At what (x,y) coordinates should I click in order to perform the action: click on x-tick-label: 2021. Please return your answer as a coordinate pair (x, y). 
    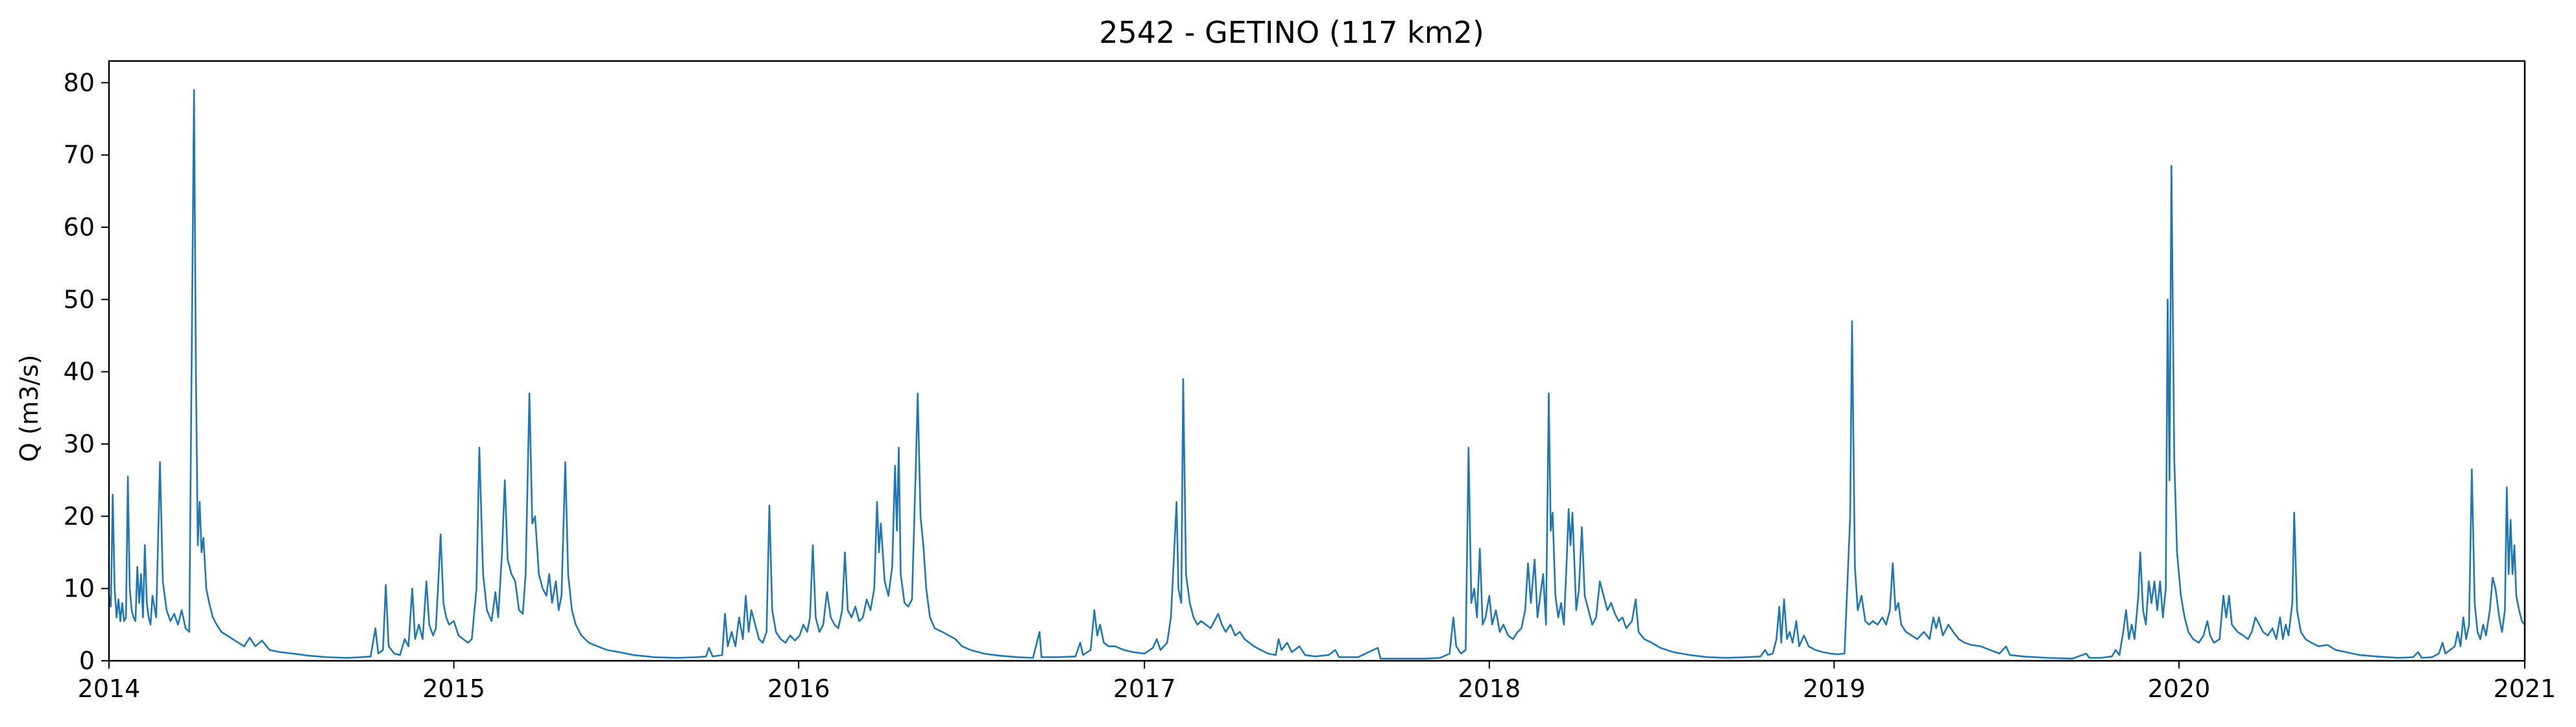
    Looking at the image, I should click on (2525, 688).